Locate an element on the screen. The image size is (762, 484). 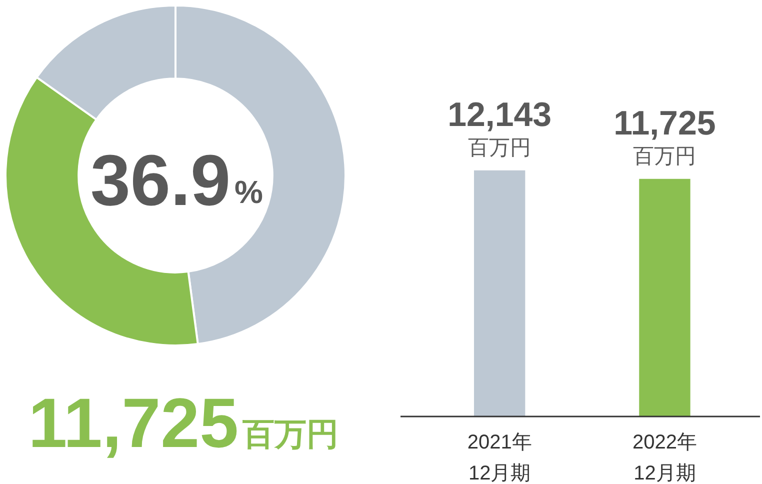
x-tick-label: 2022年 12月期 is located at coordinates (664, 458).